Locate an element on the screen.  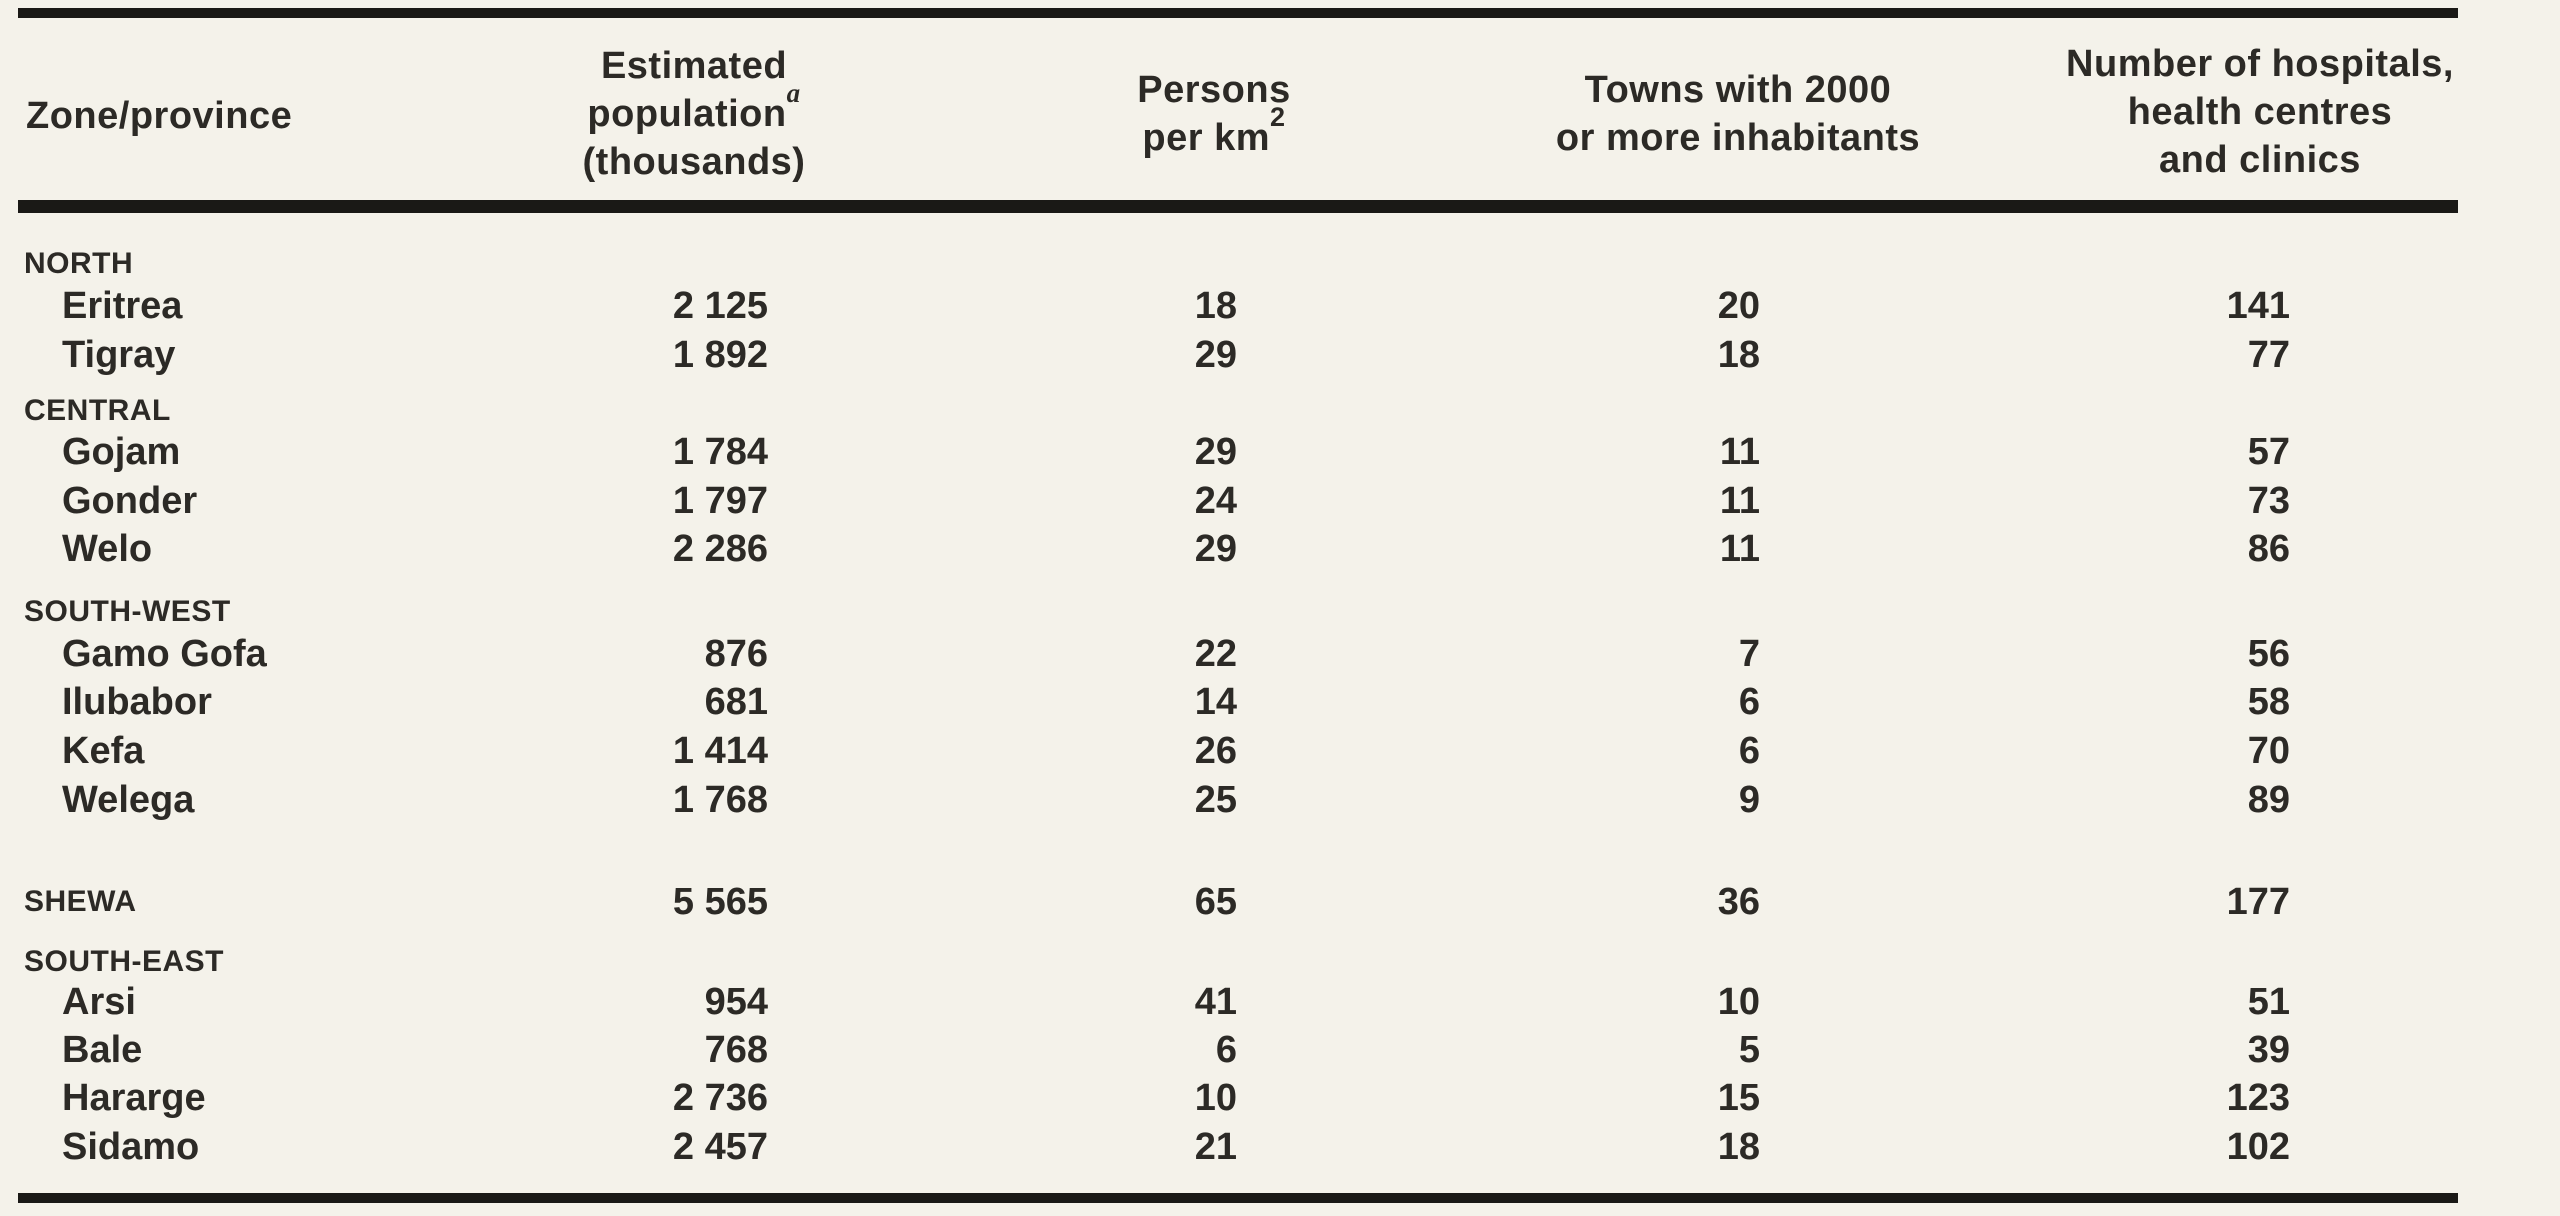
density-value: 21 is located at coordinates (1215, 1147).